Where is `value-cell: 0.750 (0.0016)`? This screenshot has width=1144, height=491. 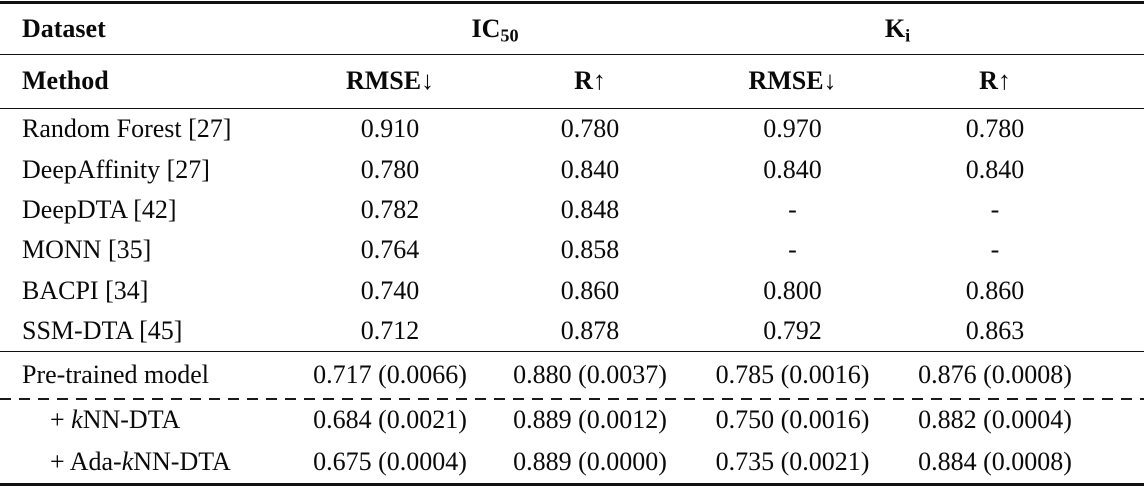
value-cell: 0.750 (0.0016) is located at coordinates (792, 420).